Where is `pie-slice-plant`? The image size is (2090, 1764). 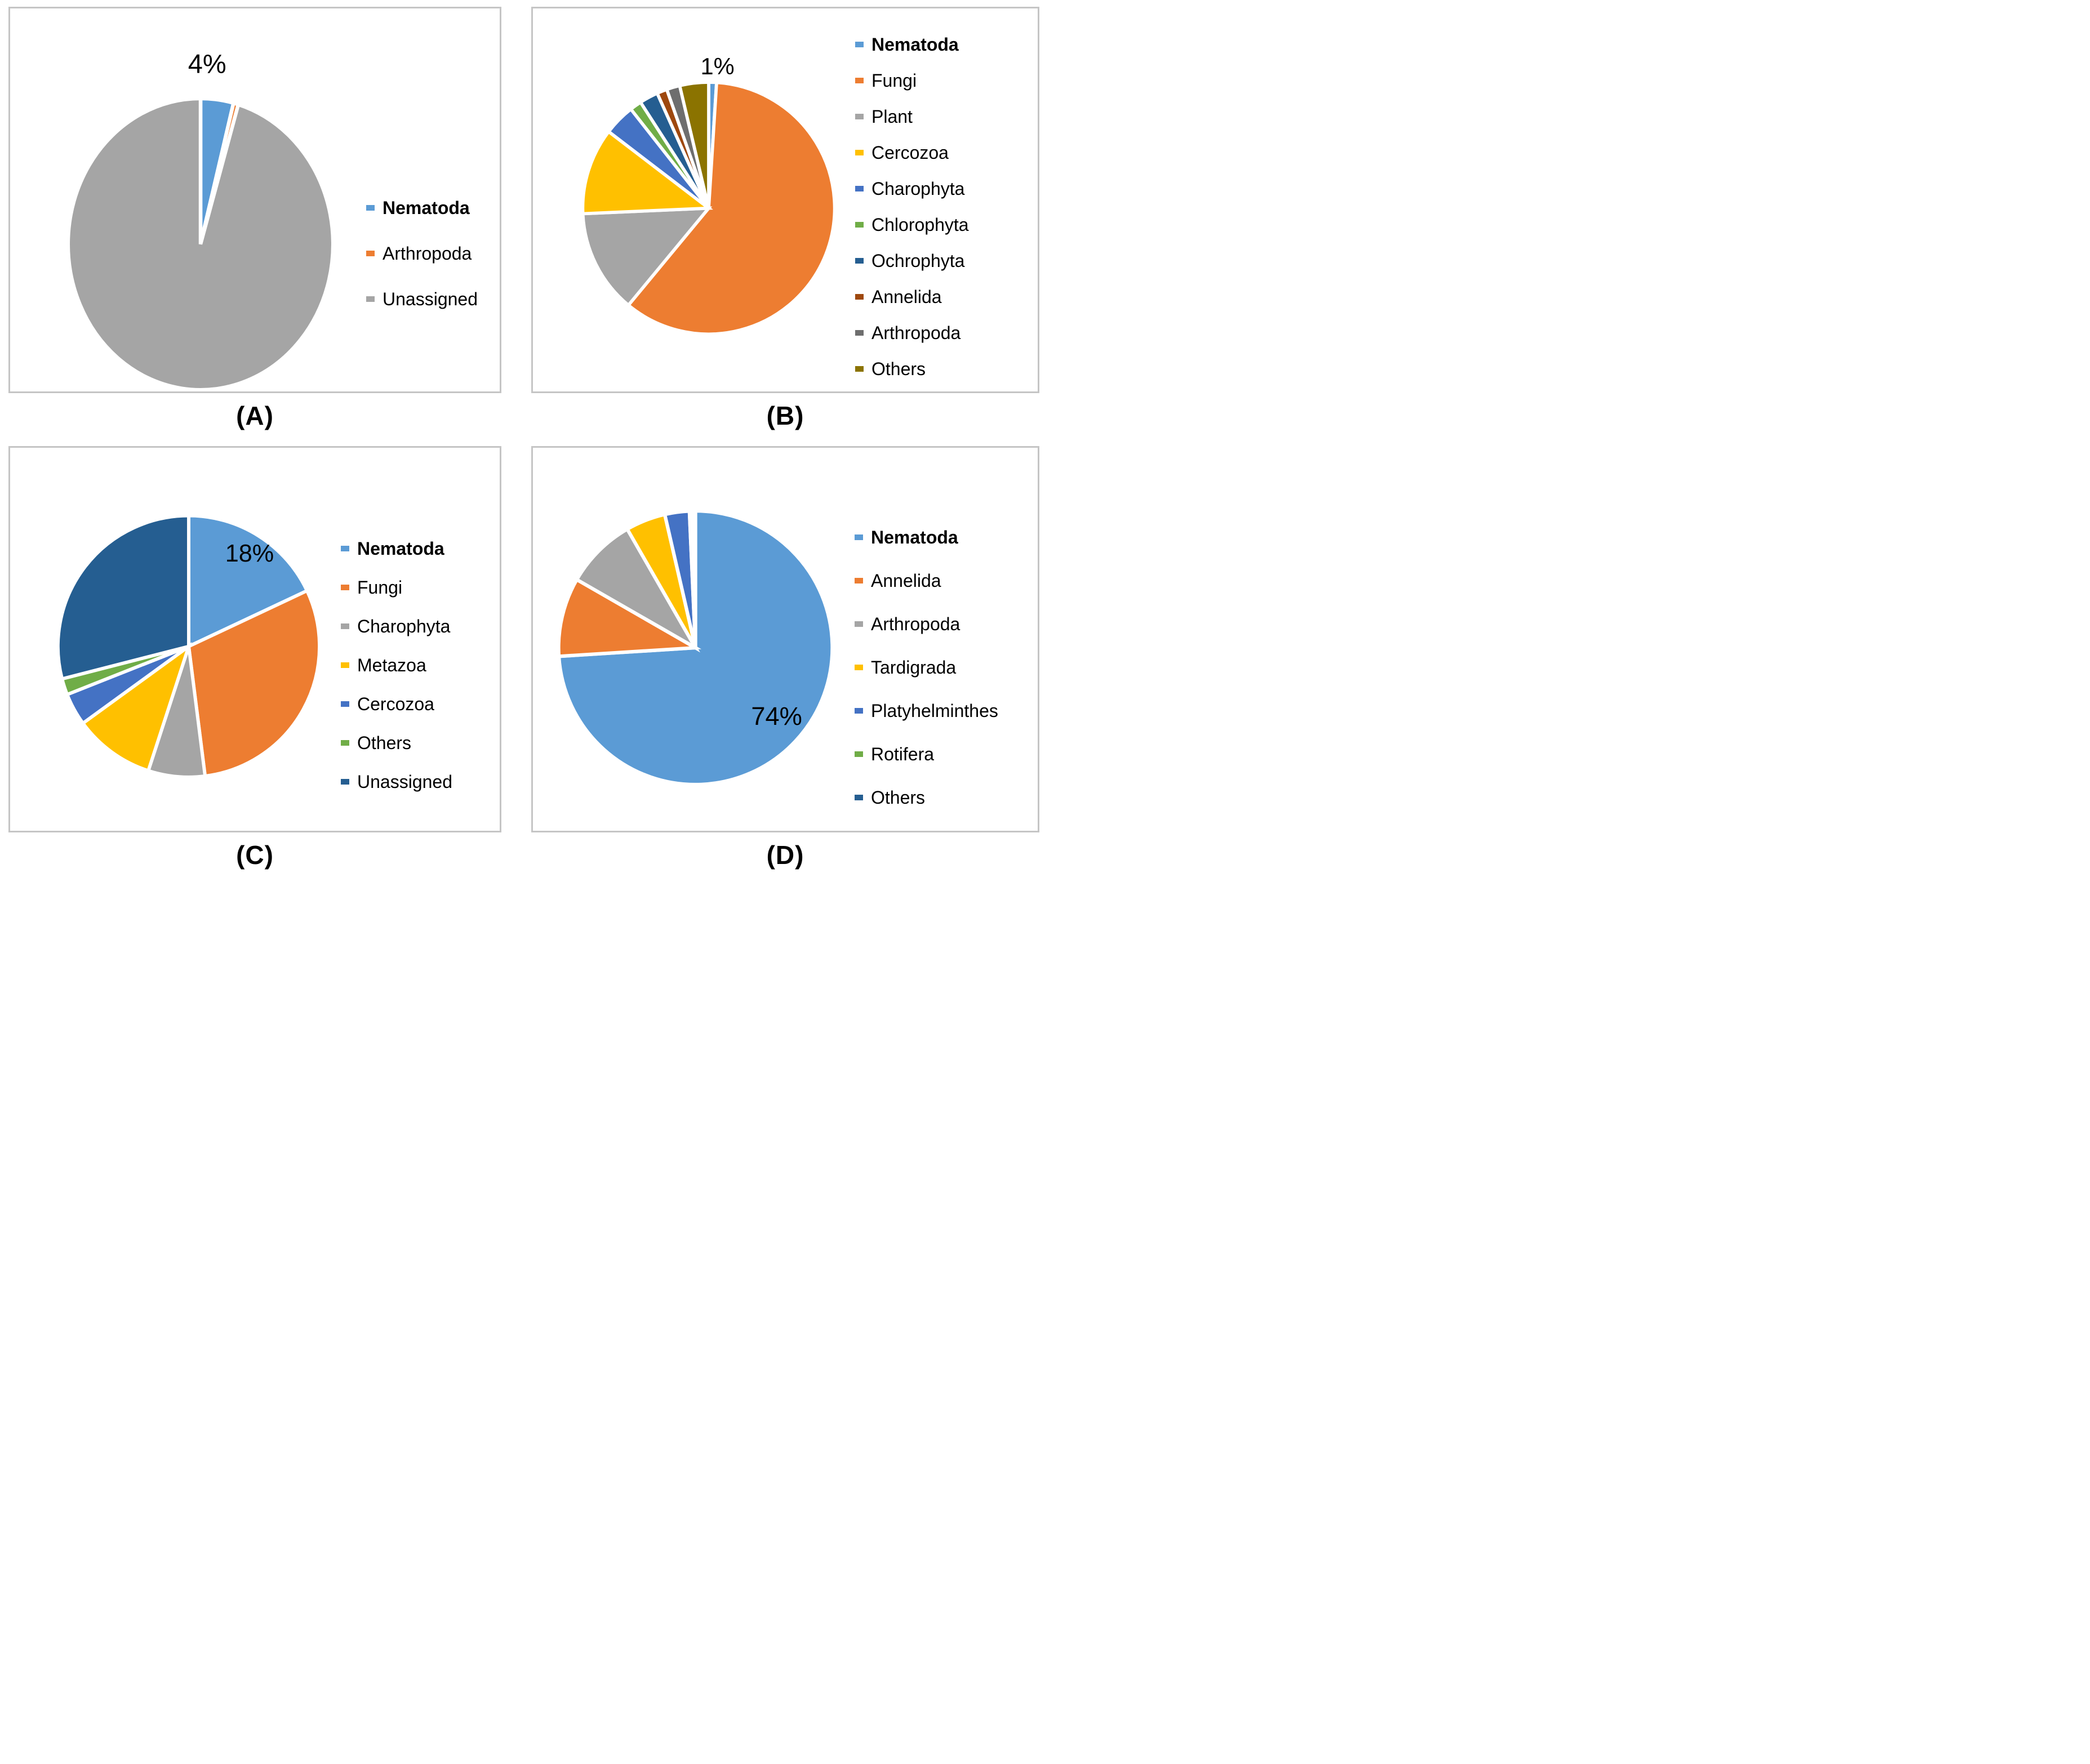 pie-slice-plant is located at coordinates (647, 257).